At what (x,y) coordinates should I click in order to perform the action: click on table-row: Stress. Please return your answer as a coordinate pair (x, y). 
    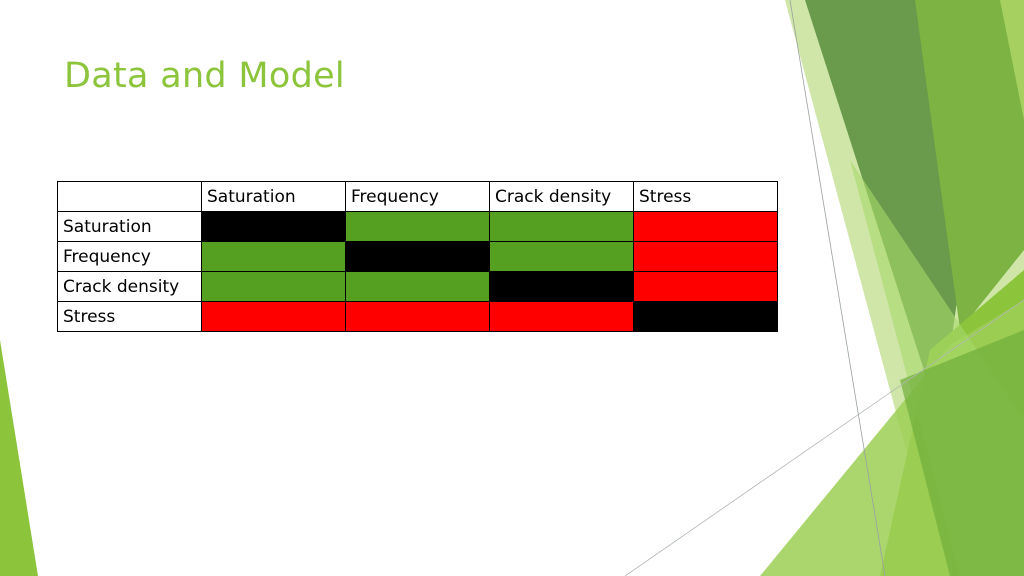
    Looking at the image, I should click on (417, 316).